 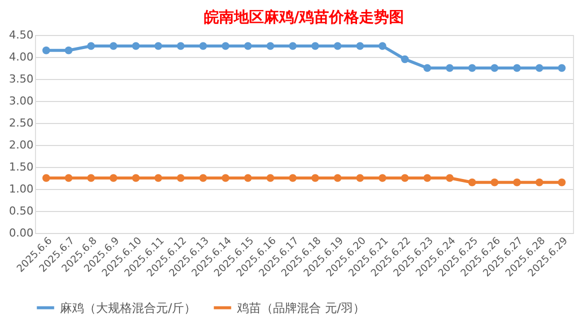 What do you see at coordinates (21, 189) in the screenshot?
I see `y-tick-label: 1.00` at bounding box center [21, 189].